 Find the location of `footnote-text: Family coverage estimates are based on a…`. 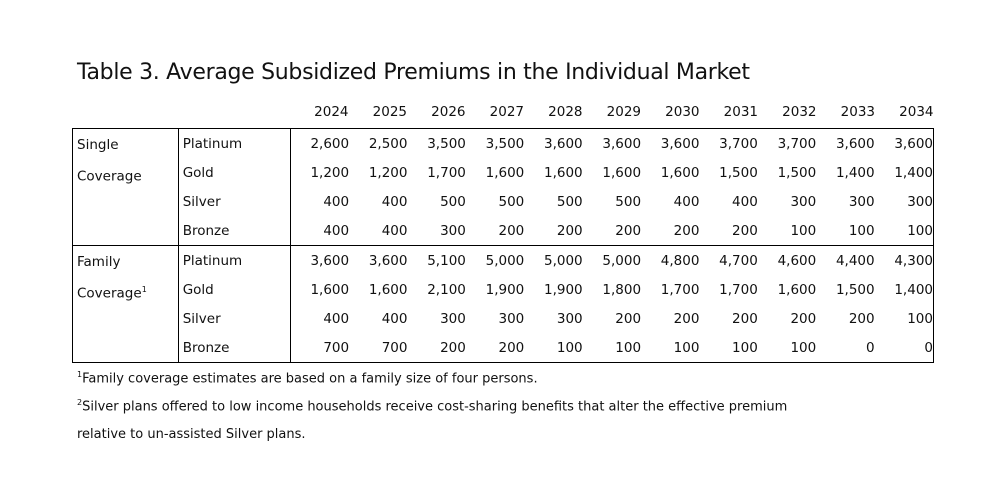

footnote-text: Family coverage estimates are based on a… is located at coordinates (310, 379).